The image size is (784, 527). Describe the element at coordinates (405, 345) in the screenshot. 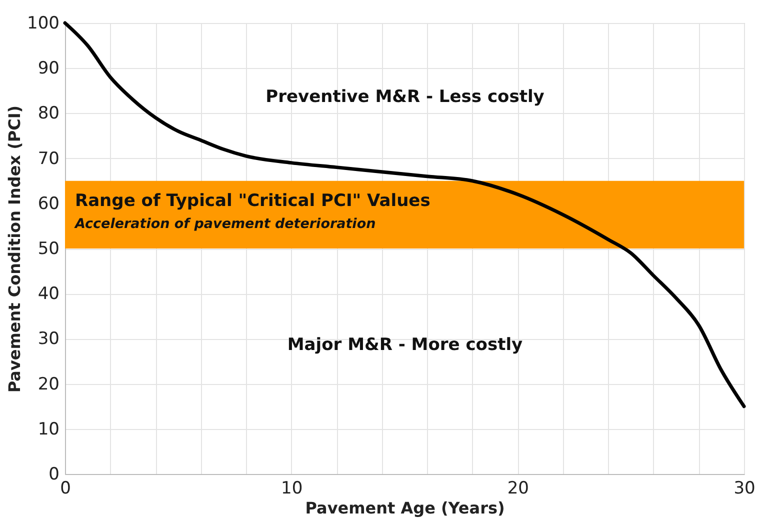

I see `annotation: Major M&R - More costly` at that location.